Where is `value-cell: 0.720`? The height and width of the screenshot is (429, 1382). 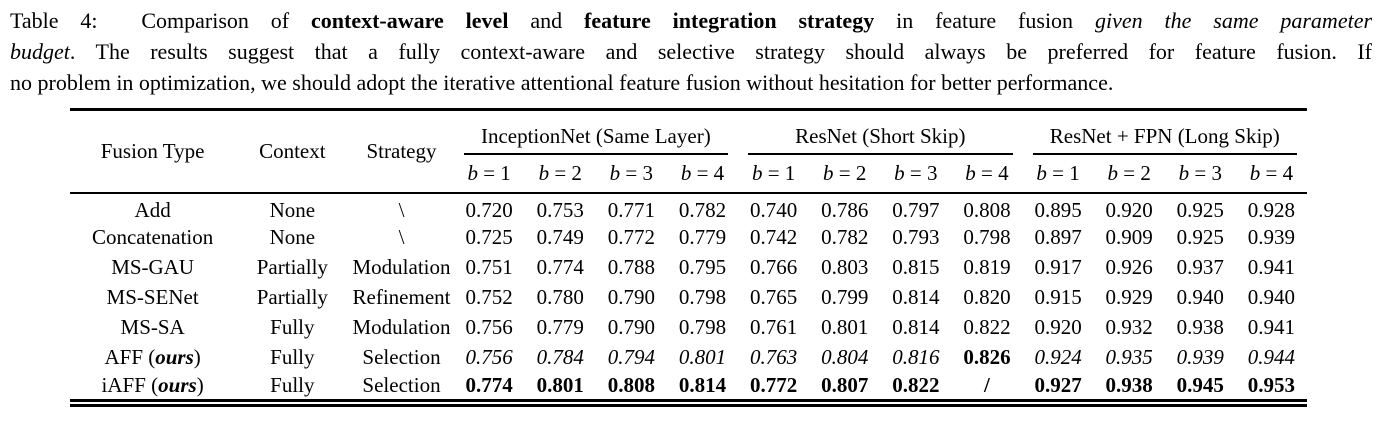 value-cell: 0.720 is located at coordinates (489, 209).